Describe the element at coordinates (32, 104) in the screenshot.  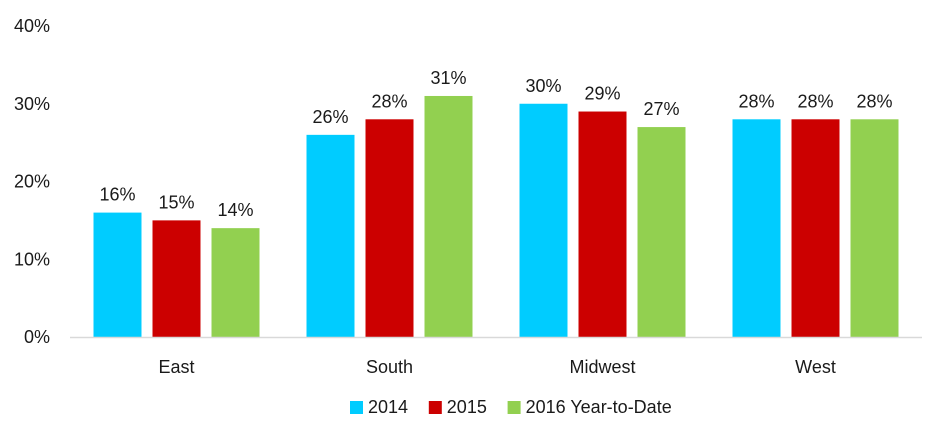
I see `y-tick-label: 30%` at that location.